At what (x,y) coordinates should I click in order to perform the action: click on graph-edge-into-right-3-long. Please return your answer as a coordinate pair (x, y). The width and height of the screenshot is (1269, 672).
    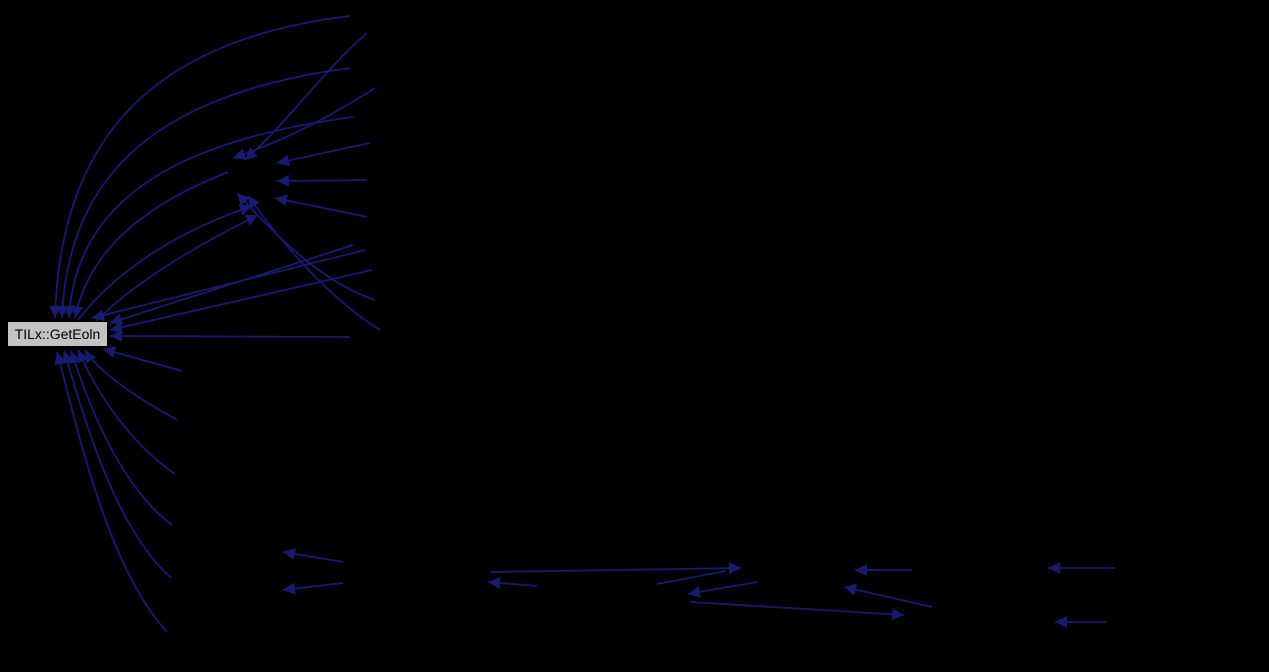
    Looking at the image, I should click on (230, 336).